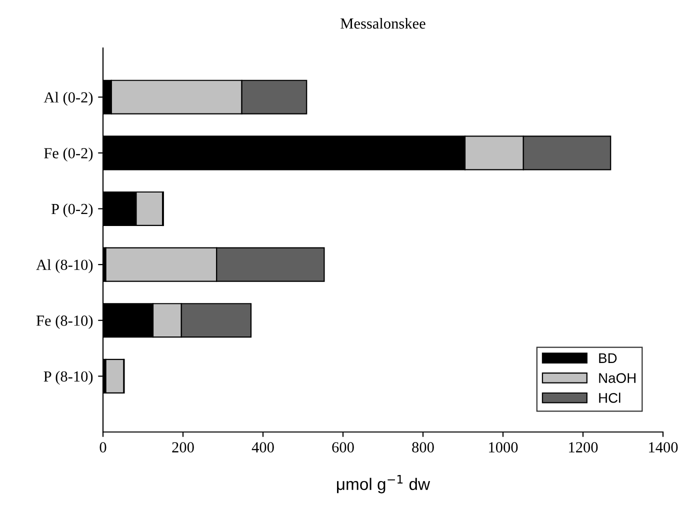 The image size is (687, 510). What do you see at coordinates (583, 447) in the screenshot?
I see `x-tick-label: 1200` at bounding box center [583, 447].